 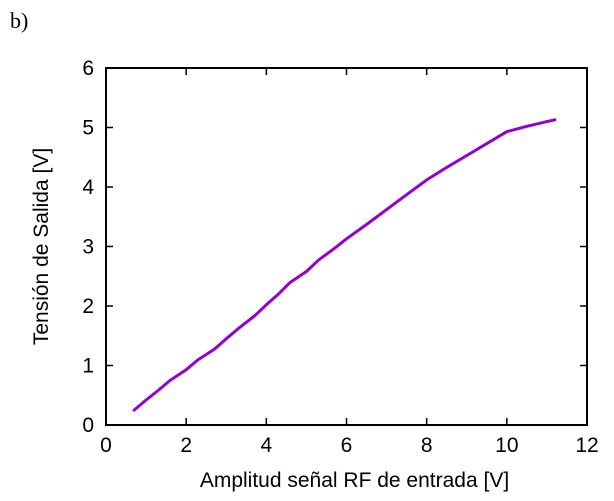 What do you see at coordinates (506, 445) in the screenshot?
I see `x-tick-label: 10` at bounding box center [506, 445].